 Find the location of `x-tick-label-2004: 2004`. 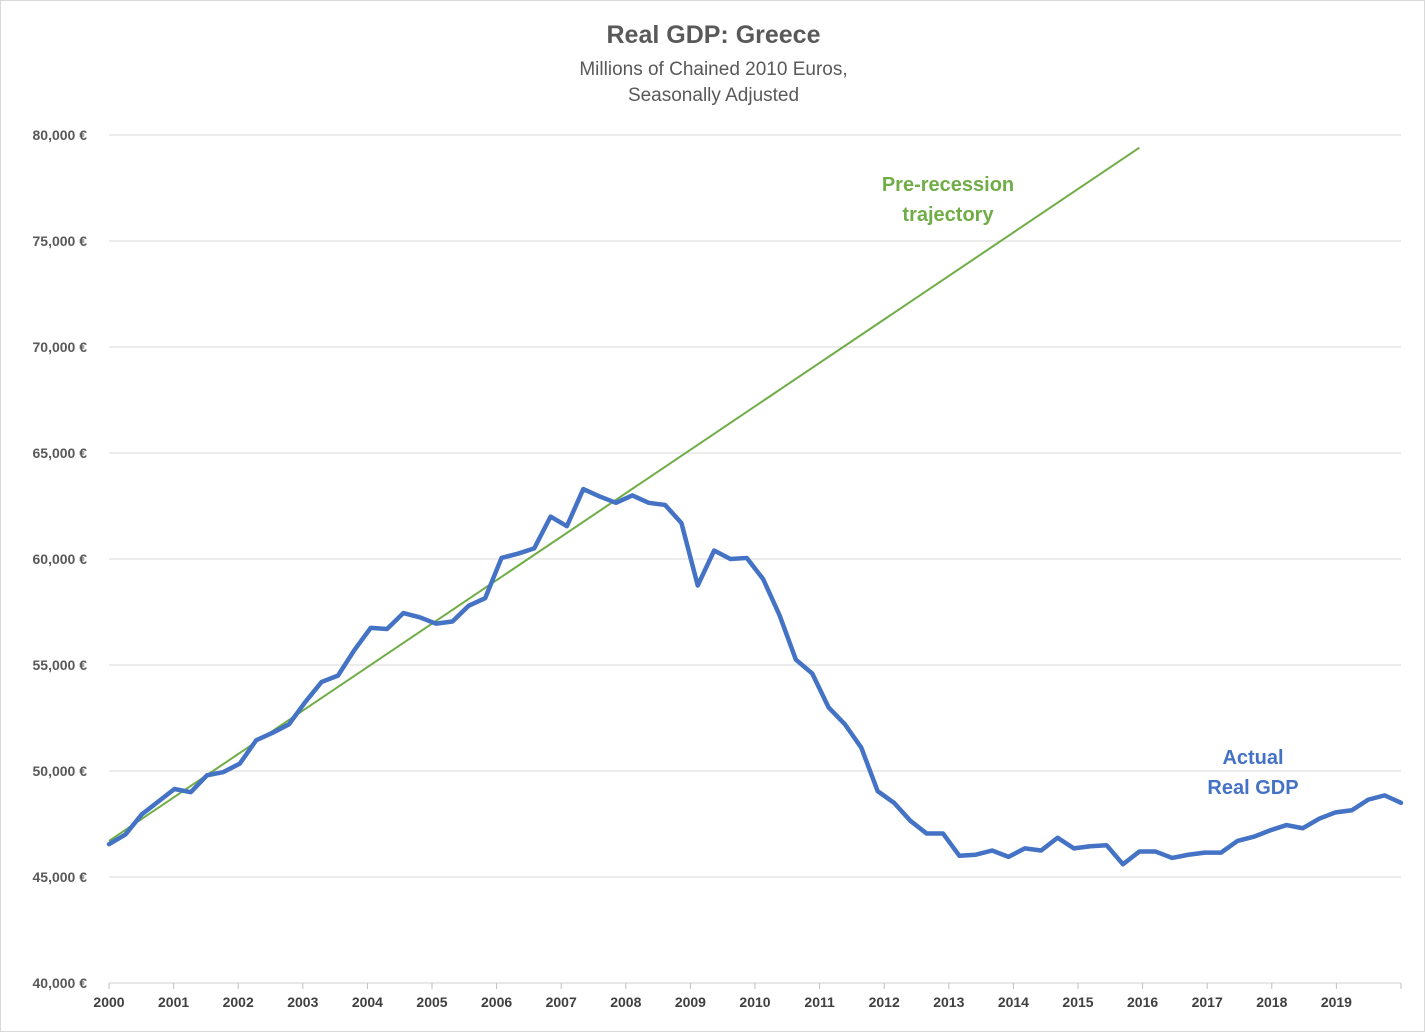

x-tick-label-2004: 2004 is located at coordinates (367, 1002).